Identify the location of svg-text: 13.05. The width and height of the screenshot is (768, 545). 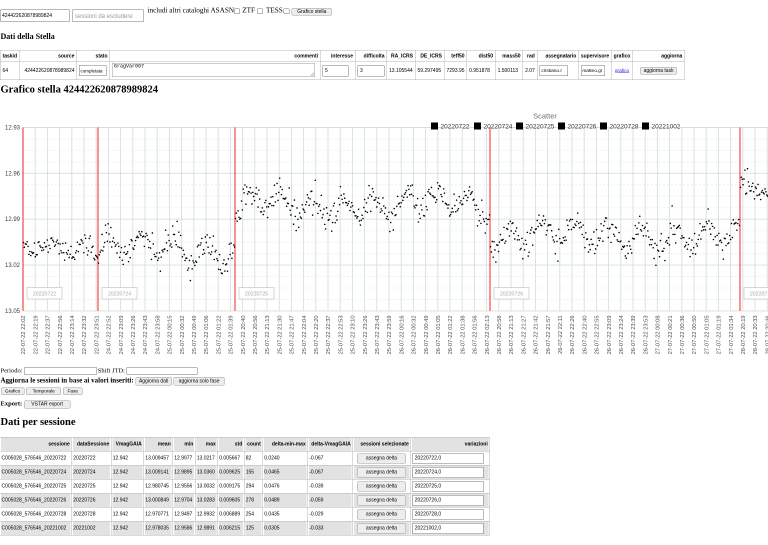
(13, 312).